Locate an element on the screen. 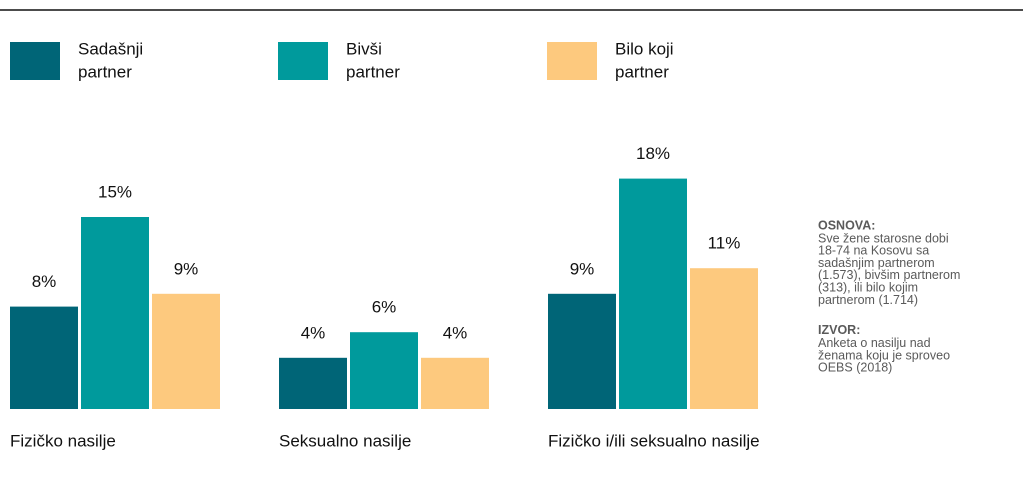 This screenshot has width=1023, height=498. note-title: OSNOVA: is located at coordinates (846, 225).